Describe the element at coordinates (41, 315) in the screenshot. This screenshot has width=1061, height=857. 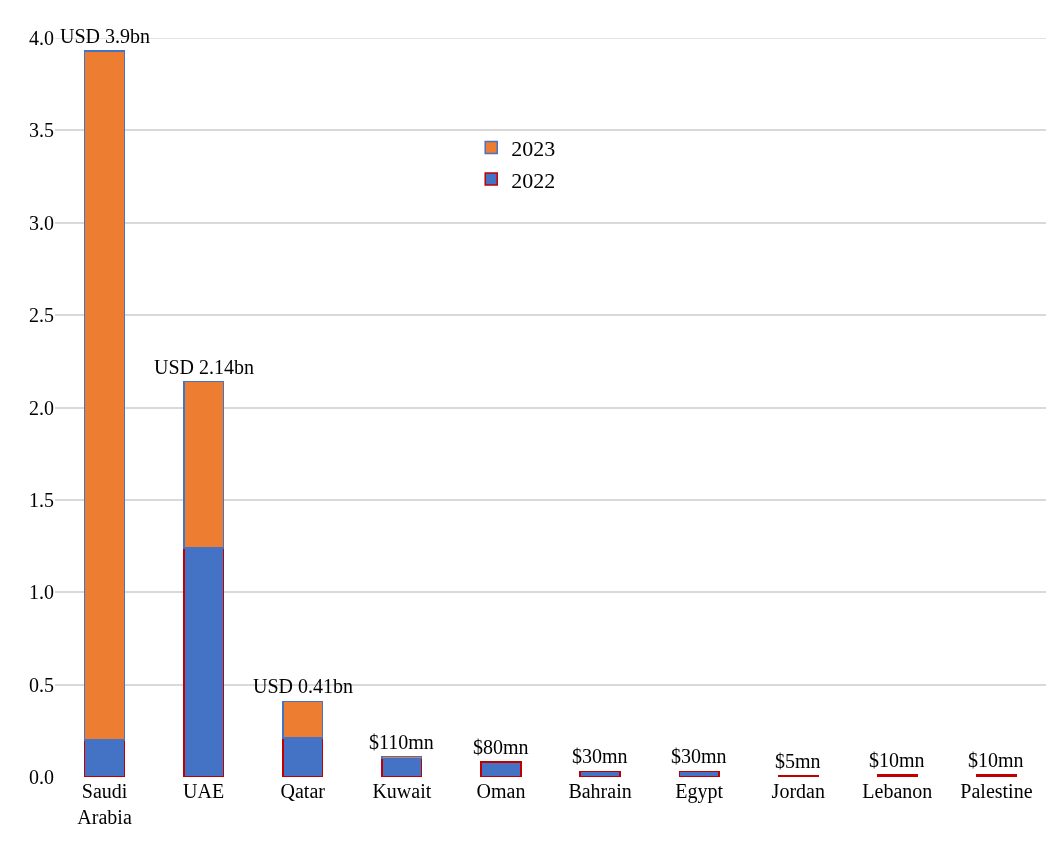
I see `y-tick-label: 2.5` at that location.